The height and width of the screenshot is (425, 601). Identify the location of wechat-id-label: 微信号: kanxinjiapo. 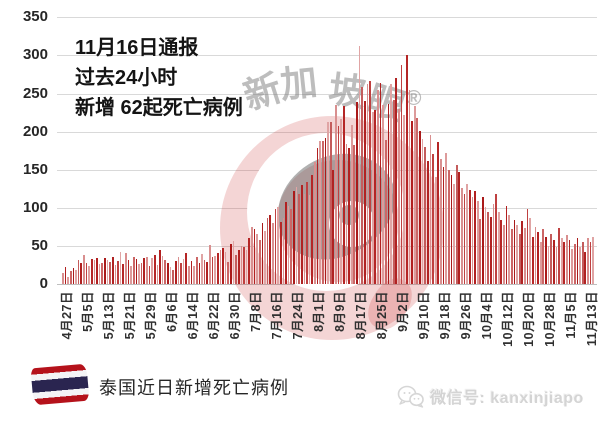
(507, 398).